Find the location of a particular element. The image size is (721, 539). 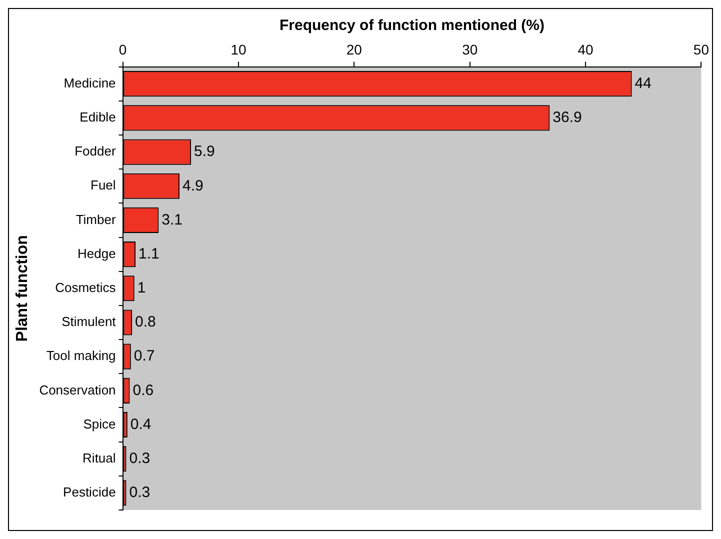

data-label: 1.1 is located at coordinates (149, 253).